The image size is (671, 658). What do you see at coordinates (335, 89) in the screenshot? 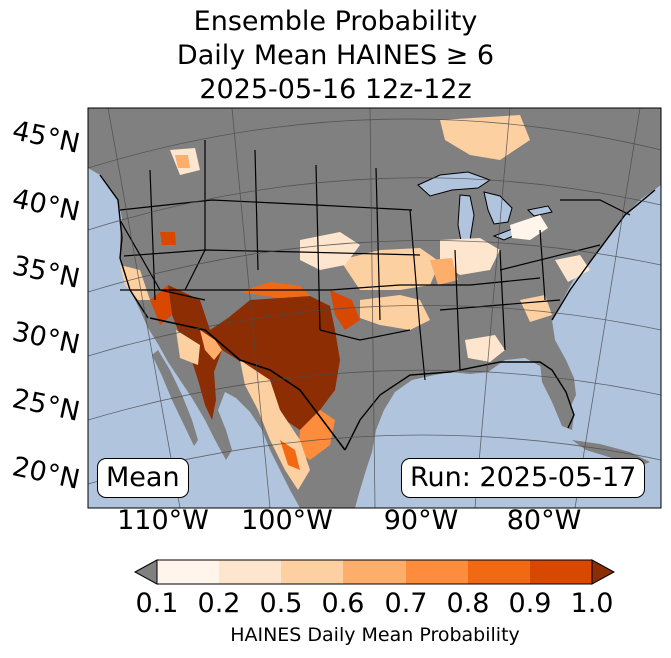
I see `title-line-3: 2025-05-16 12z-12z` at bounding box center [335, 89].